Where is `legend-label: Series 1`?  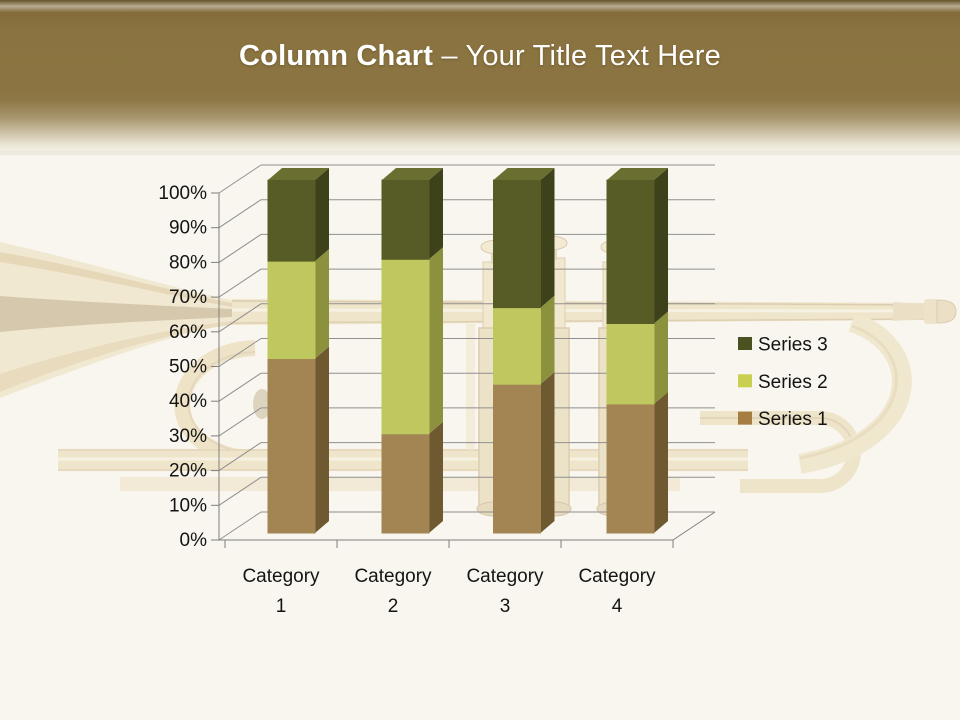
legend-label: Series 1 is located at coordinates (793, 419).